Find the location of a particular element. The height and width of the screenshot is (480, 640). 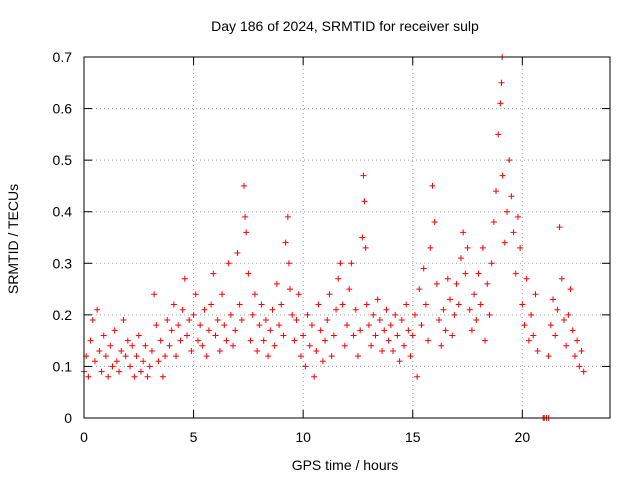

y-tick-label: 0.6 is located at coordinates (63, 109).